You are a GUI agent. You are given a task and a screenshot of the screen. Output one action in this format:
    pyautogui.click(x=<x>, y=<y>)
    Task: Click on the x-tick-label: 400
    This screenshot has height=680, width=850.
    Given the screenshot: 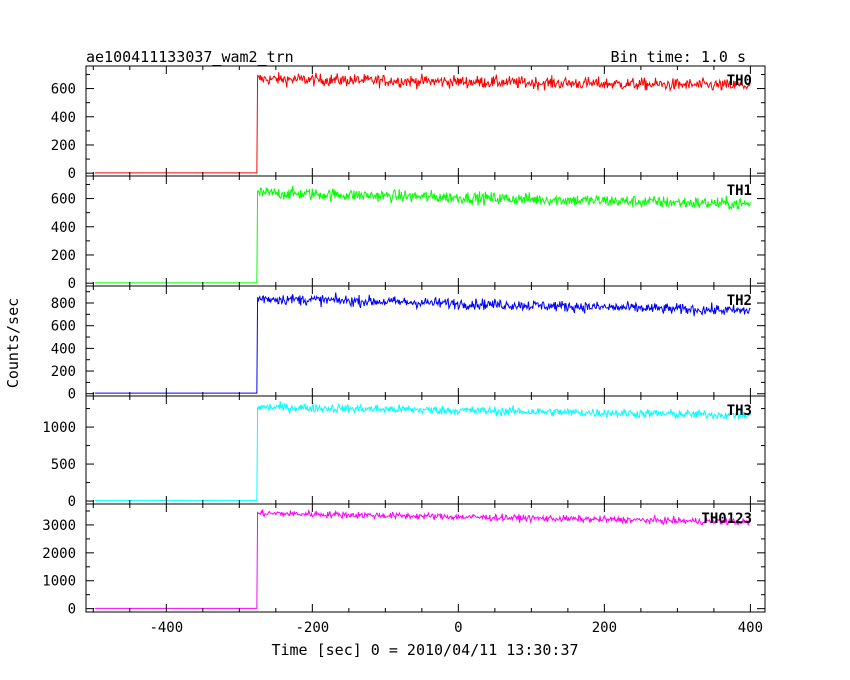 What is the action you would take?
    pyautogui.click(x=750, y=628)
    